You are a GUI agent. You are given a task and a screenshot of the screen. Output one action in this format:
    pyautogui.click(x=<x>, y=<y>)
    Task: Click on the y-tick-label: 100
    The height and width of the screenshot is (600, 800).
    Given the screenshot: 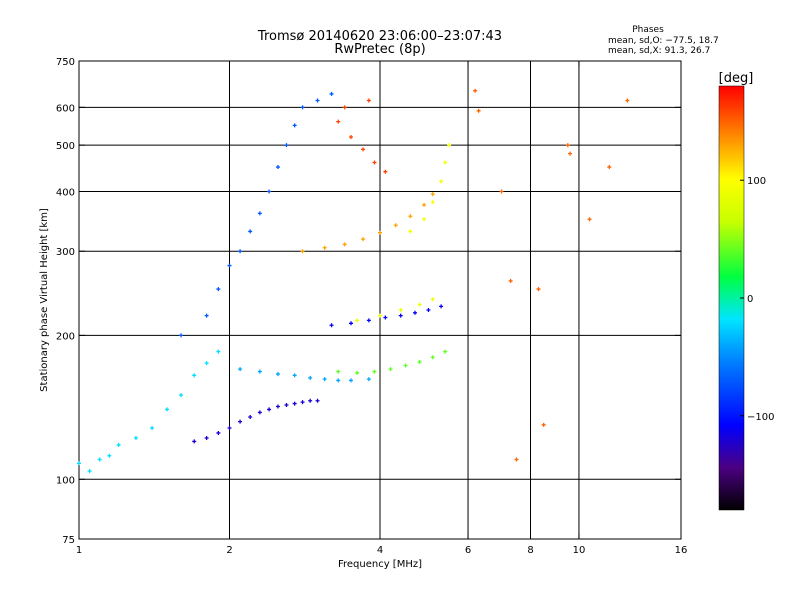 What is the action you would take?
    pyautogui.click(x=65, y=480)
    